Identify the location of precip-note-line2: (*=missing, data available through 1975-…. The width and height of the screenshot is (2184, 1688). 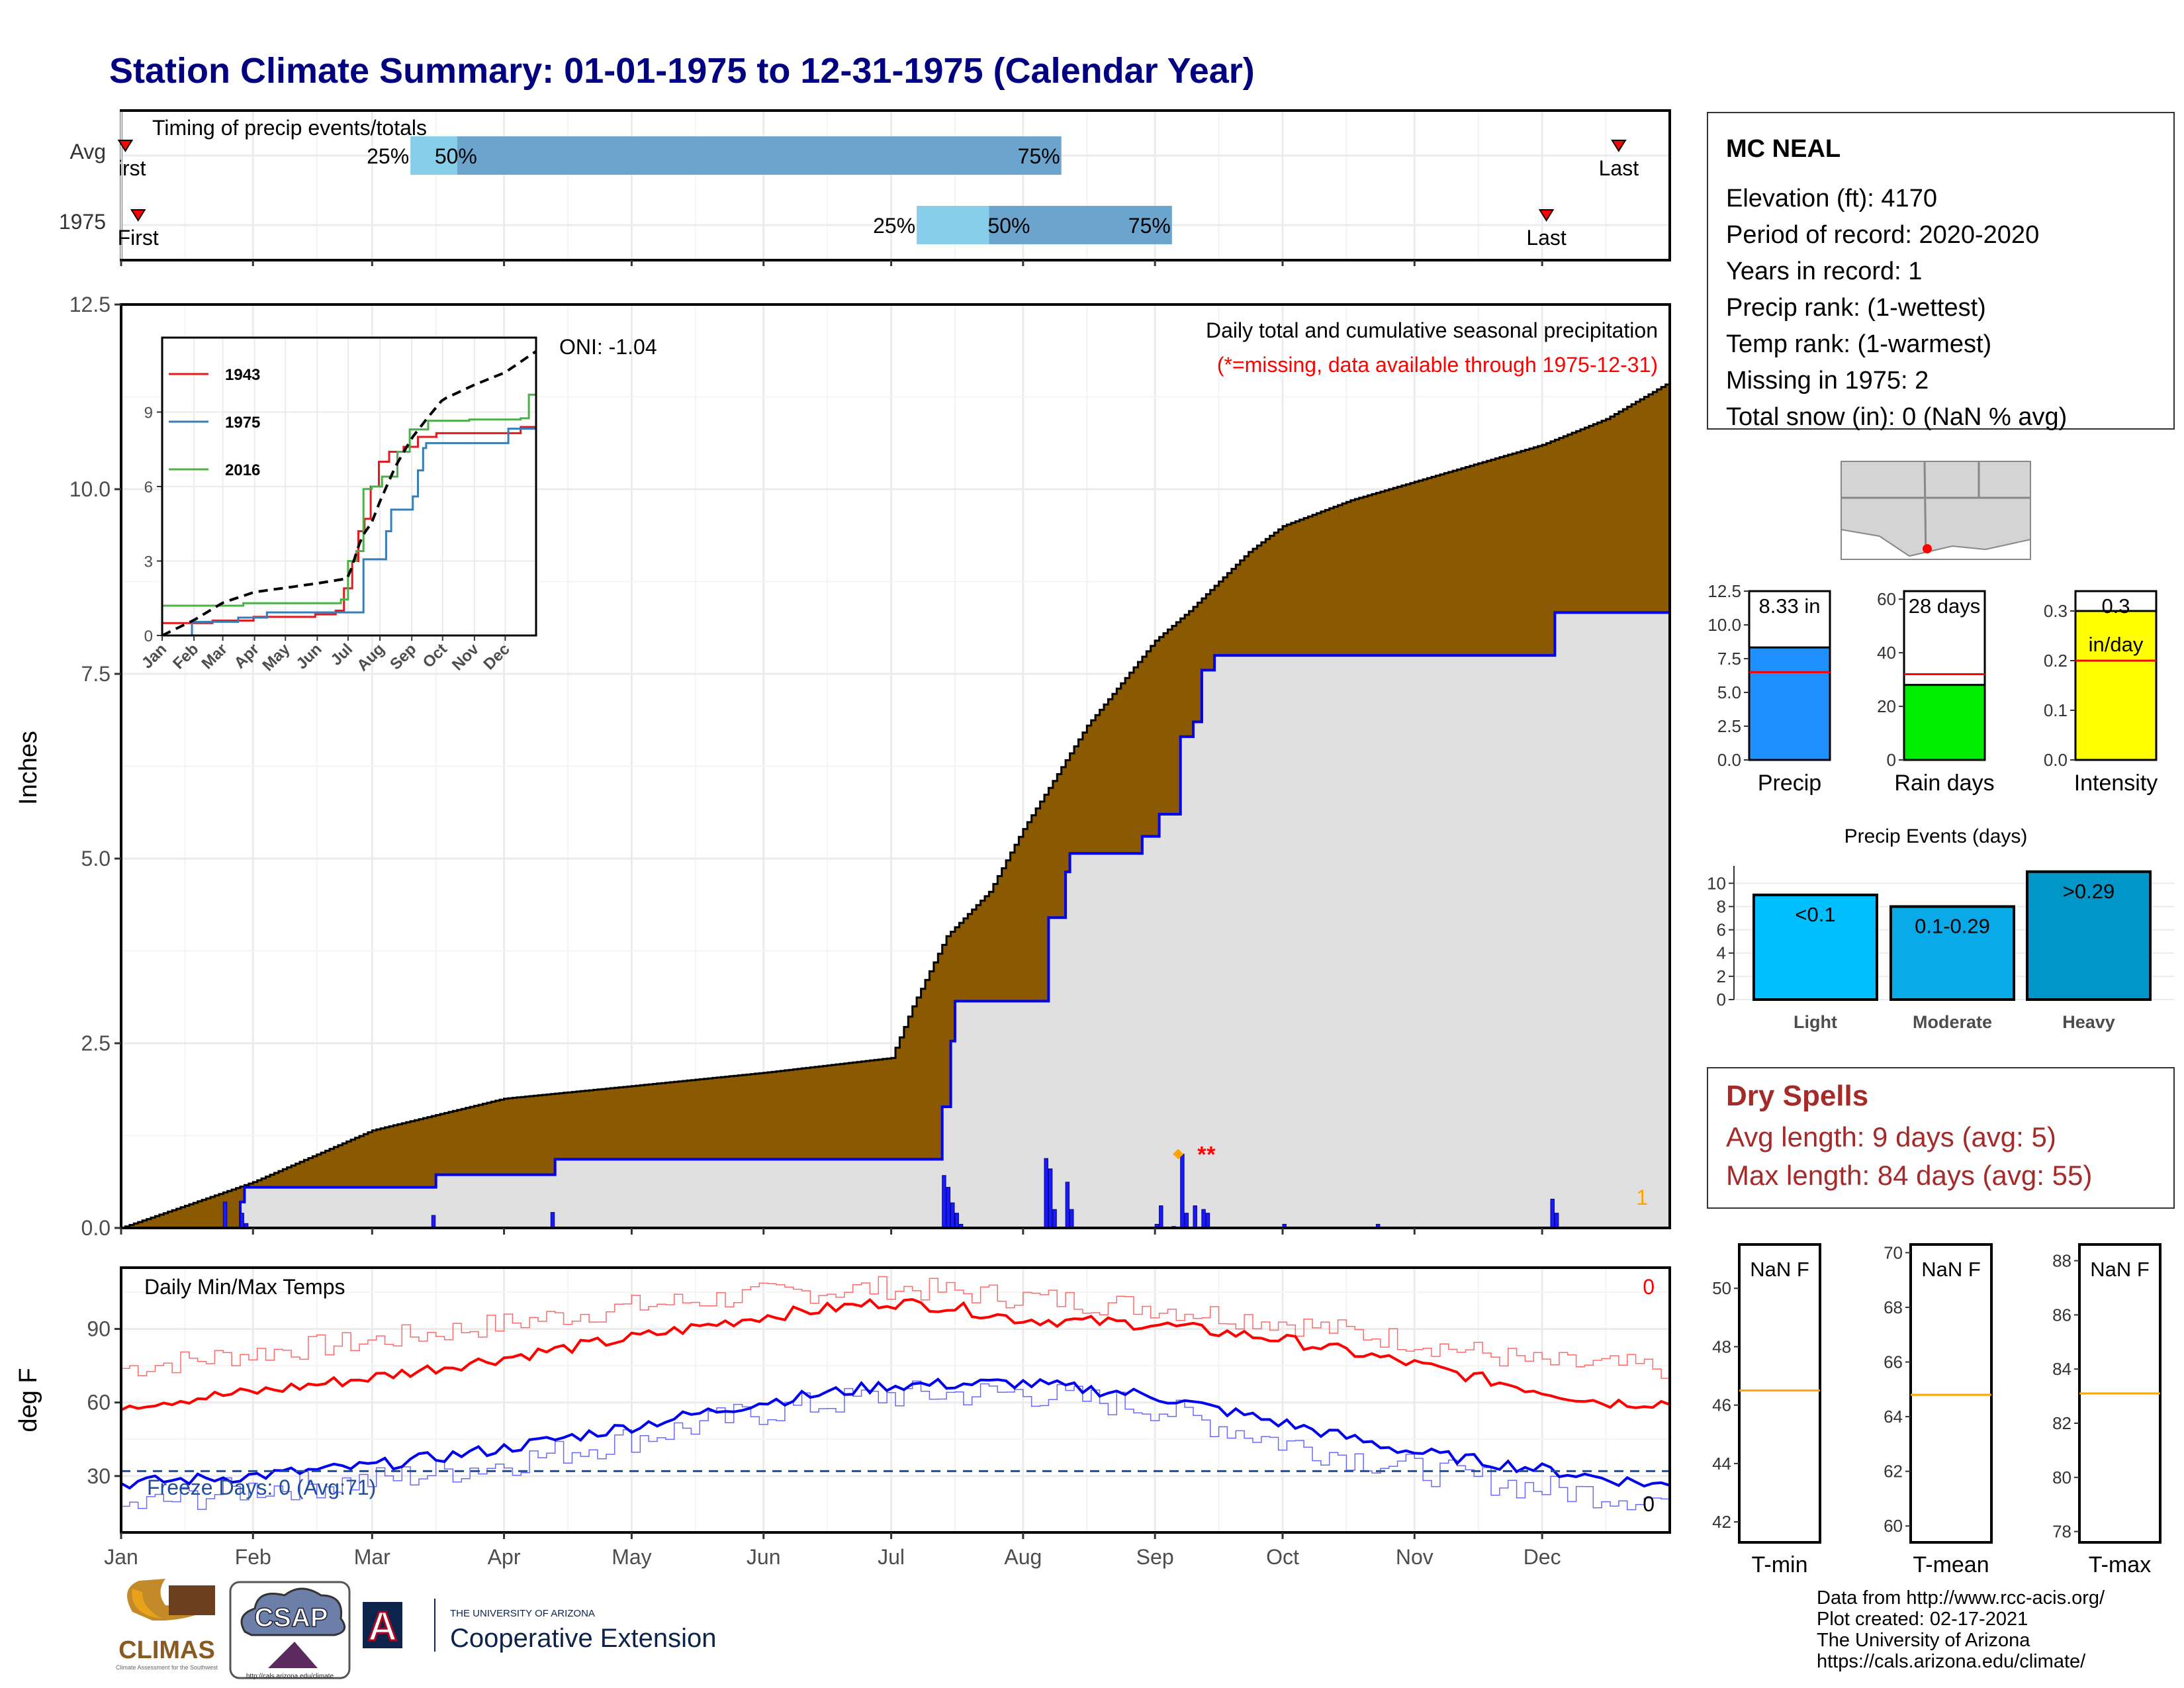
(1437, 365).